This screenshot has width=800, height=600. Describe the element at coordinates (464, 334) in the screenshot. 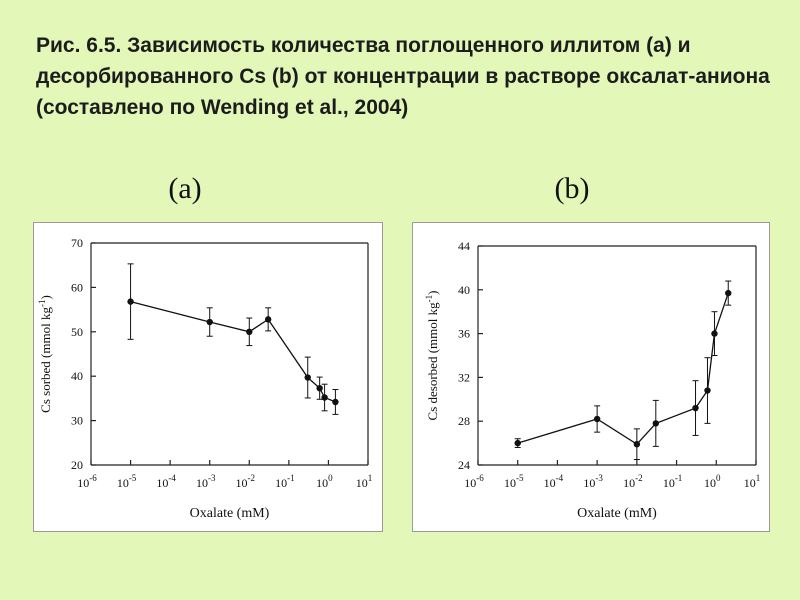

I see `chart-b-y-tick-label: 36` at that location.